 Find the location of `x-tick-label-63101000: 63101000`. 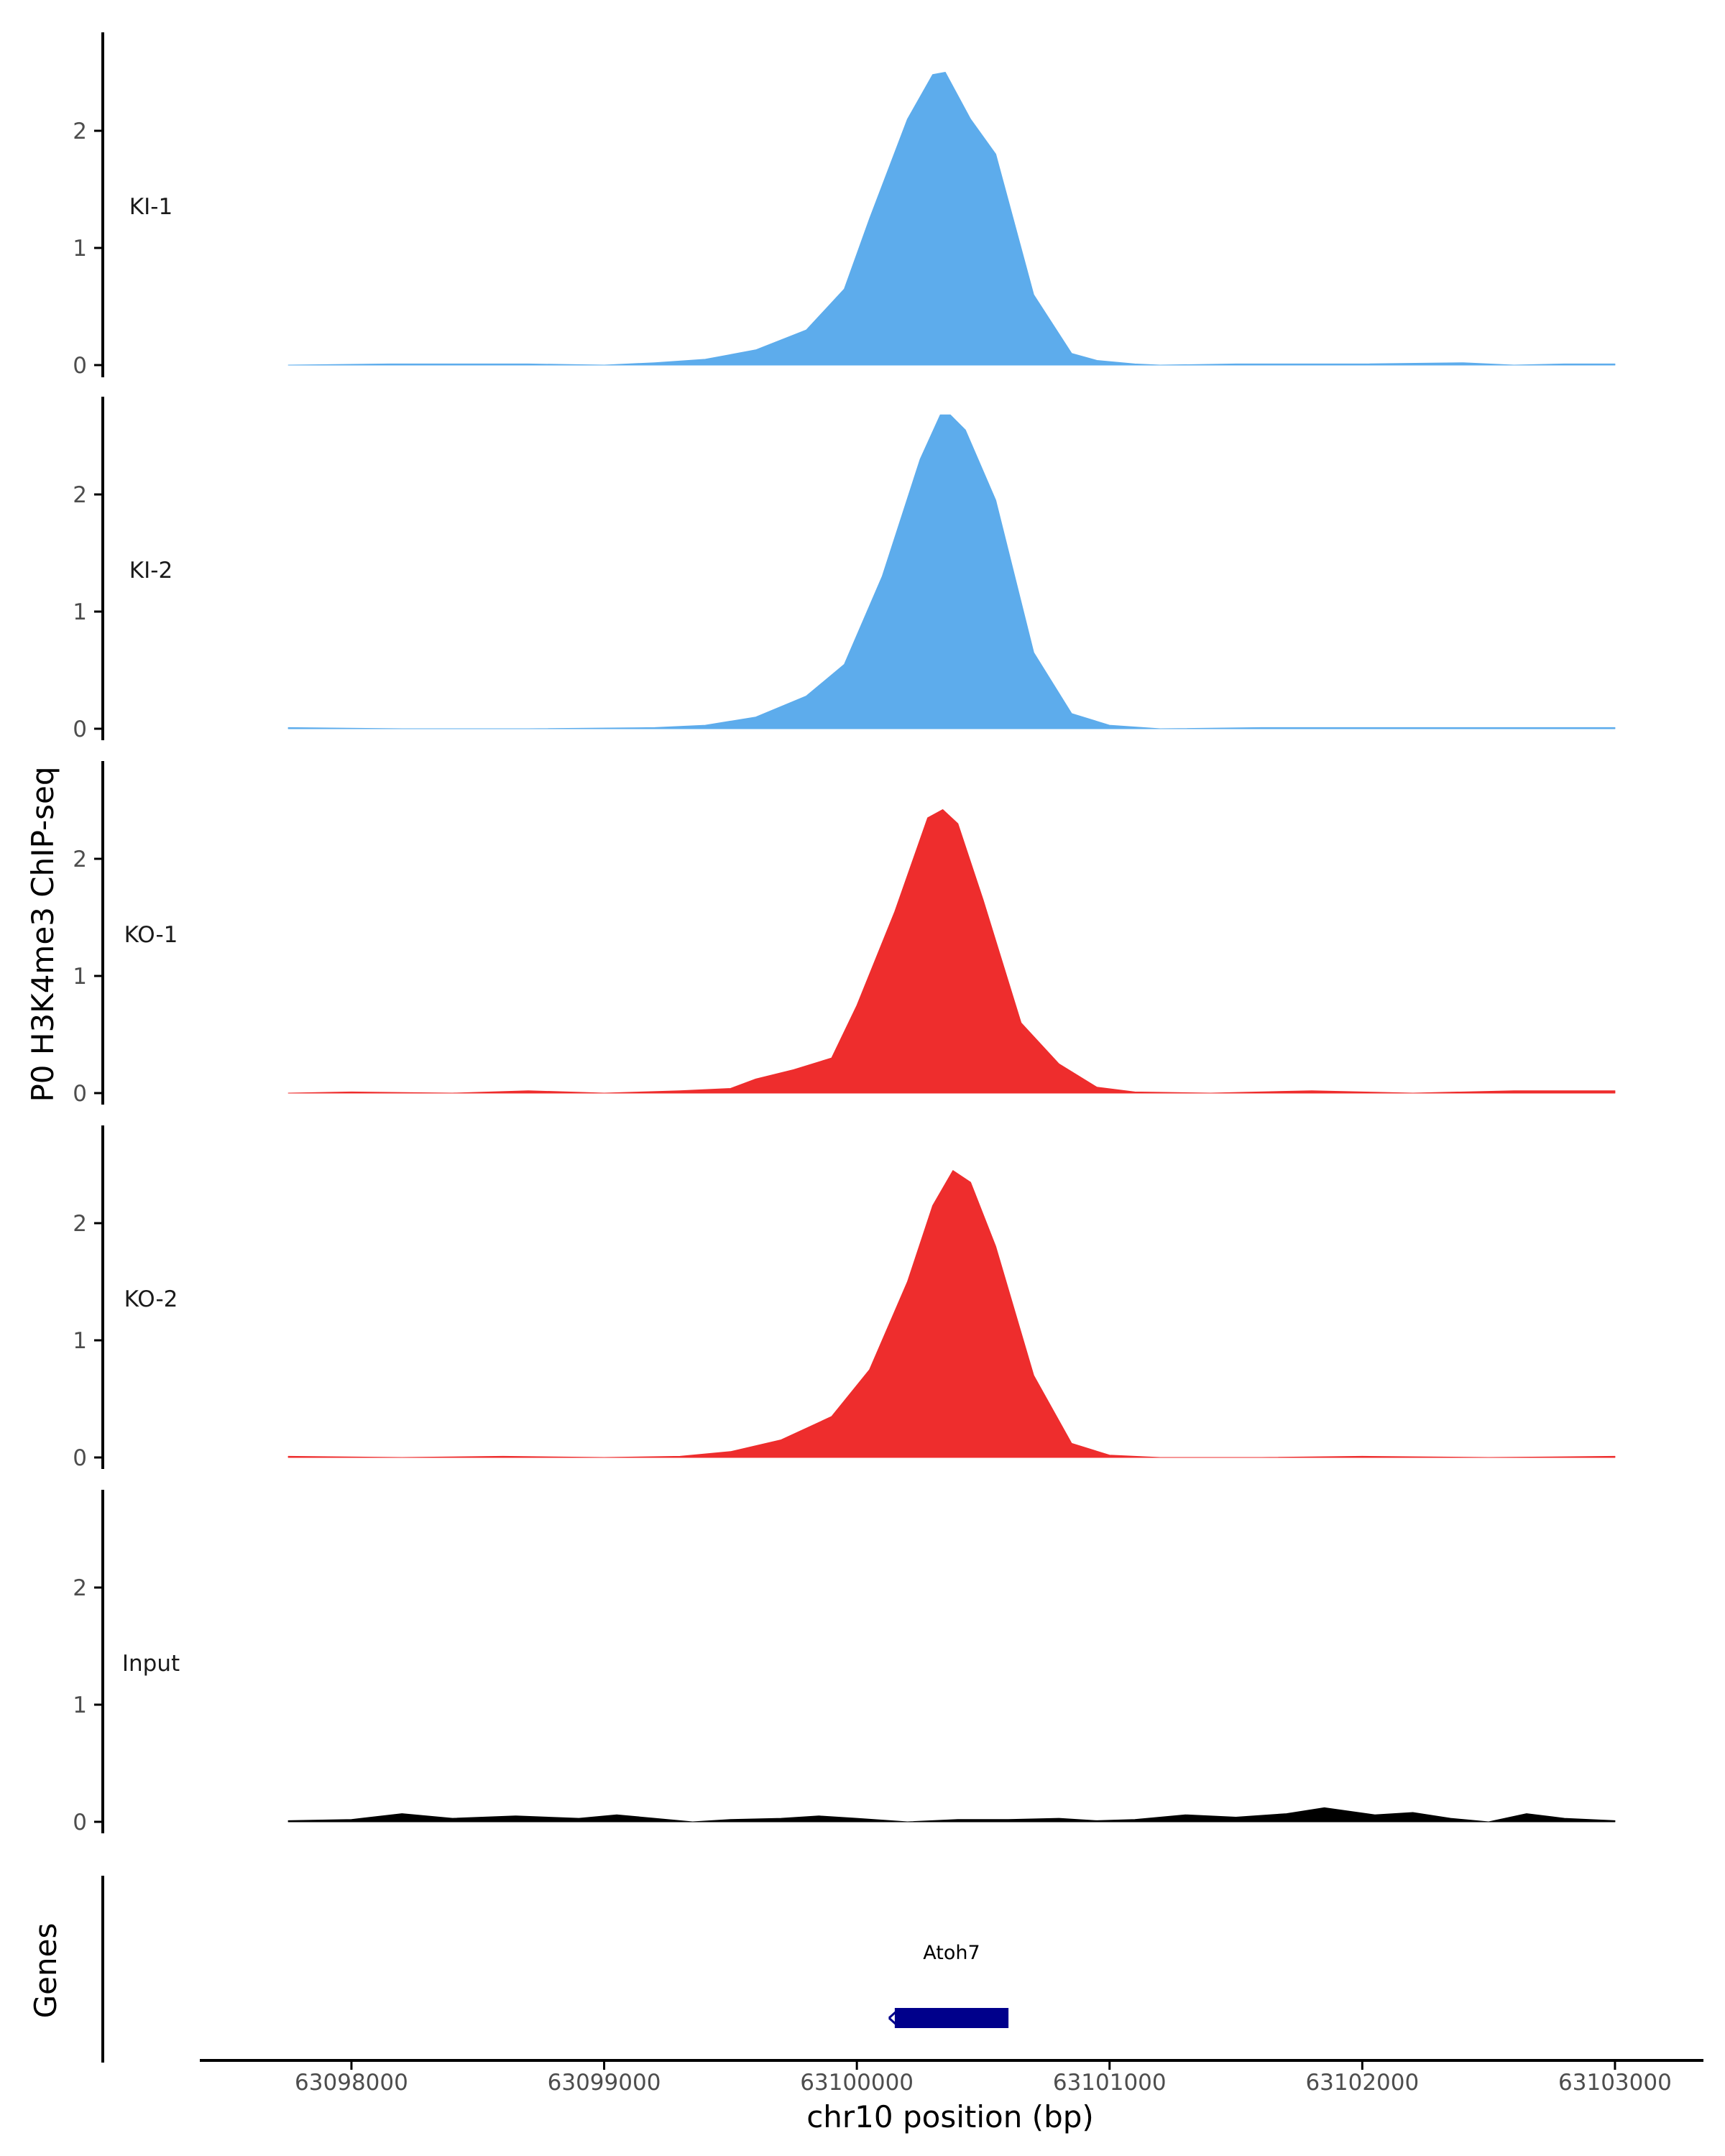

x-tick-label-63101000: 63101000 is located at coordinates (1110, 2083).